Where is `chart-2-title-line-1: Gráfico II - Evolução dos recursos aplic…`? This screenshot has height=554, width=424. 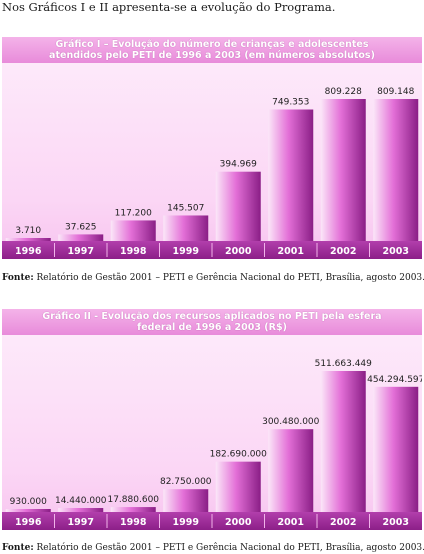 chart-2-title-line-1: Gráfico II - Evolução dos recursos aplic… is located at coordinates (212, 316).